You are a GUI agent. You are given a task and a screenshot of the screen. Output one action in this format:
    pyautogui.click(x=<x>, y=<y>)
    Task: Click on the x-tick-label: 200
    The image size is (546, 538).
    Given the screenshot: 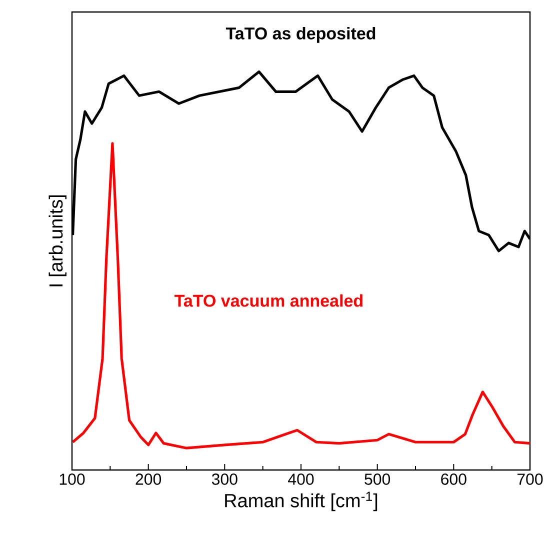 What is the action you would take?
    pyautogui.click(x=149, y=479)
    